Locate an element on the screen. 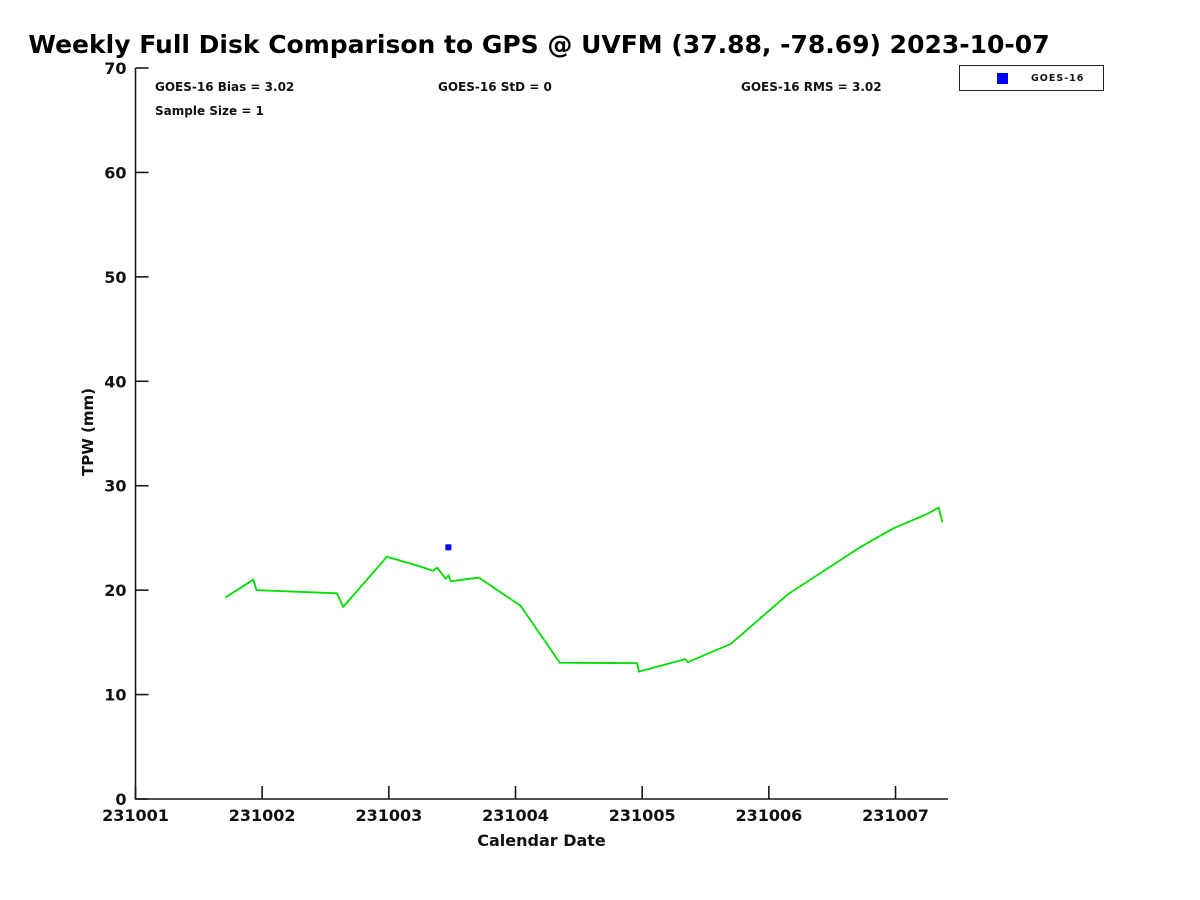 This screenshot has width=1200, height=900. y-axis-label: TPW (mm) is located at coordinates (88, 432).